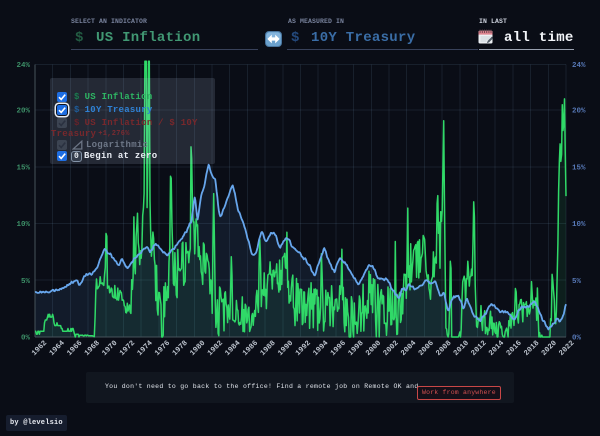 The width and height of the screenshot is (600, 436). What do you see at coordinates (549, 348) in the screenshot?
I see `svg-text: 2020` at bounding box center [549, 348].